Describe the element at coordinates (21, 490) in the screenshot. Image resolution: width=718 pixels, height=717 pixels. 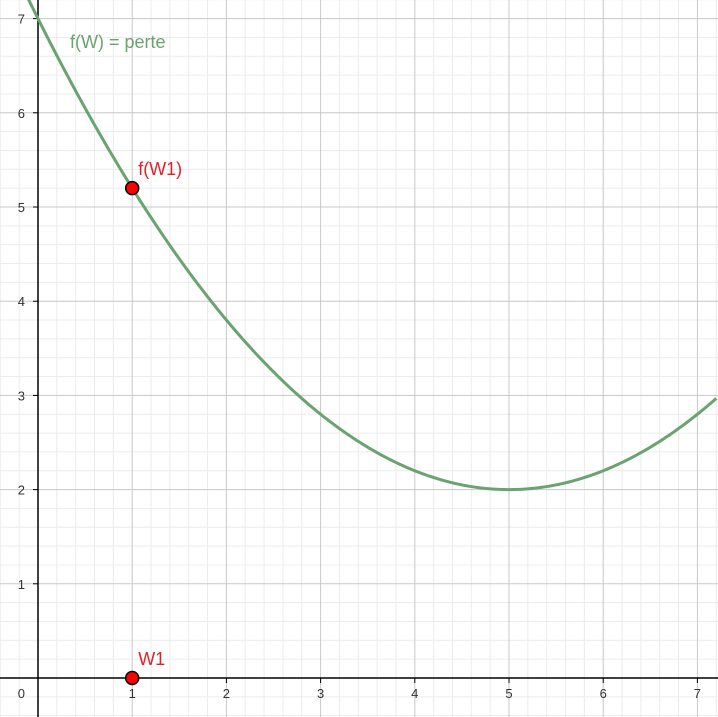
I see `y-tick-label: 2` at that location.